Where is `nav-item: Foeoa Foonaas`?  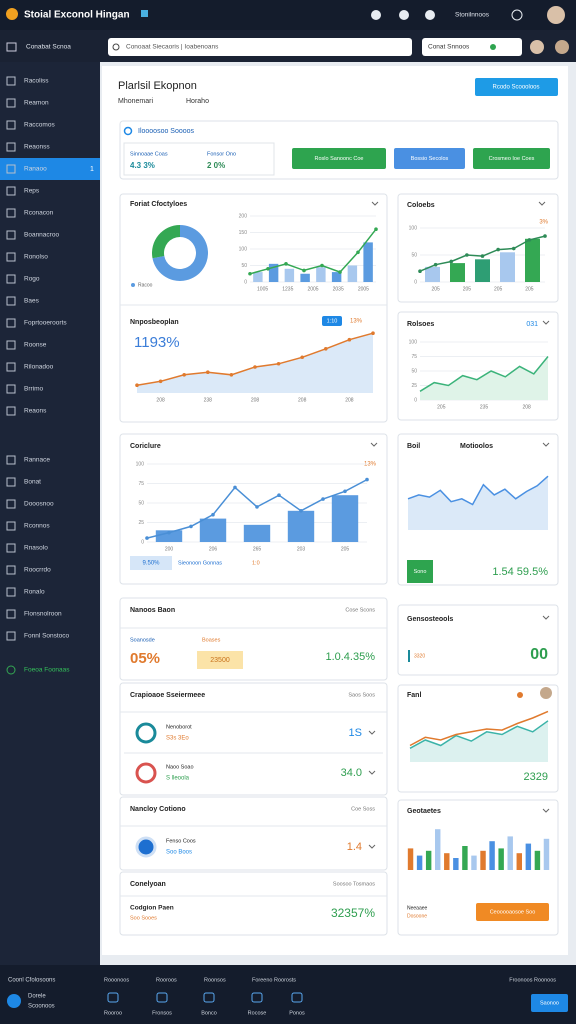
nav-item: Foeoa Foonaas is located at coordinates (47, 670).